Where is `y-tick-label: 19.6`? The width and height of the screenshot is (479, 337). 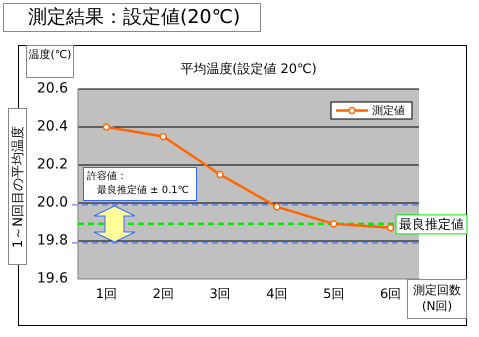 y-tick-label: 19.6 is located at coordinates (52, 278).